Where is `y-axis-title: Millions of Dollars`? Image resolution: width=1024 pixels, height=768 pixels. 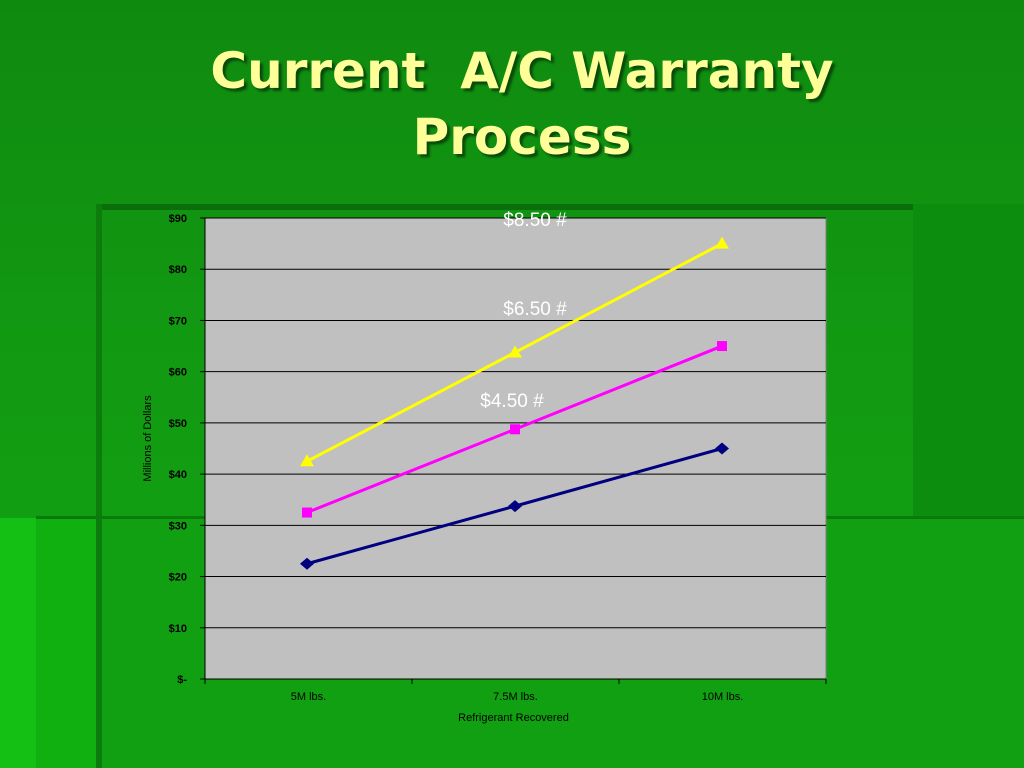
y-axis-title: Millions of Dollars is located at coordinates (148, 438).